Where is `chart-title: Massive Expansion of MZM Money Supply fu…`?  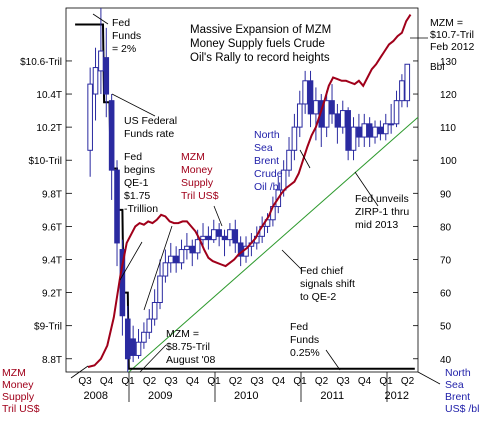
chart-title: Massive Expansion of MZM Money Supply fu… is located at coordinates (260, 44).